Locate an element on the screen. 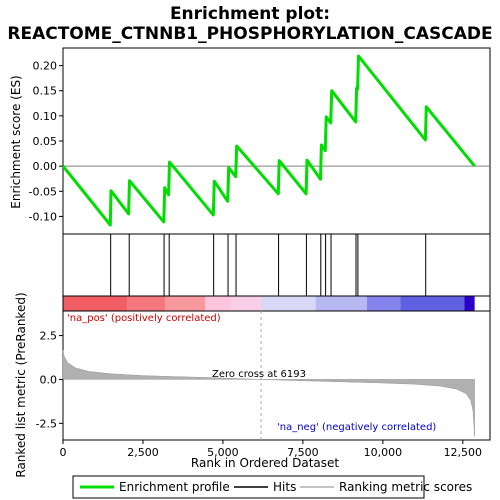  rank-xtick-label: 10,000 is located at coordinates (383, 452).